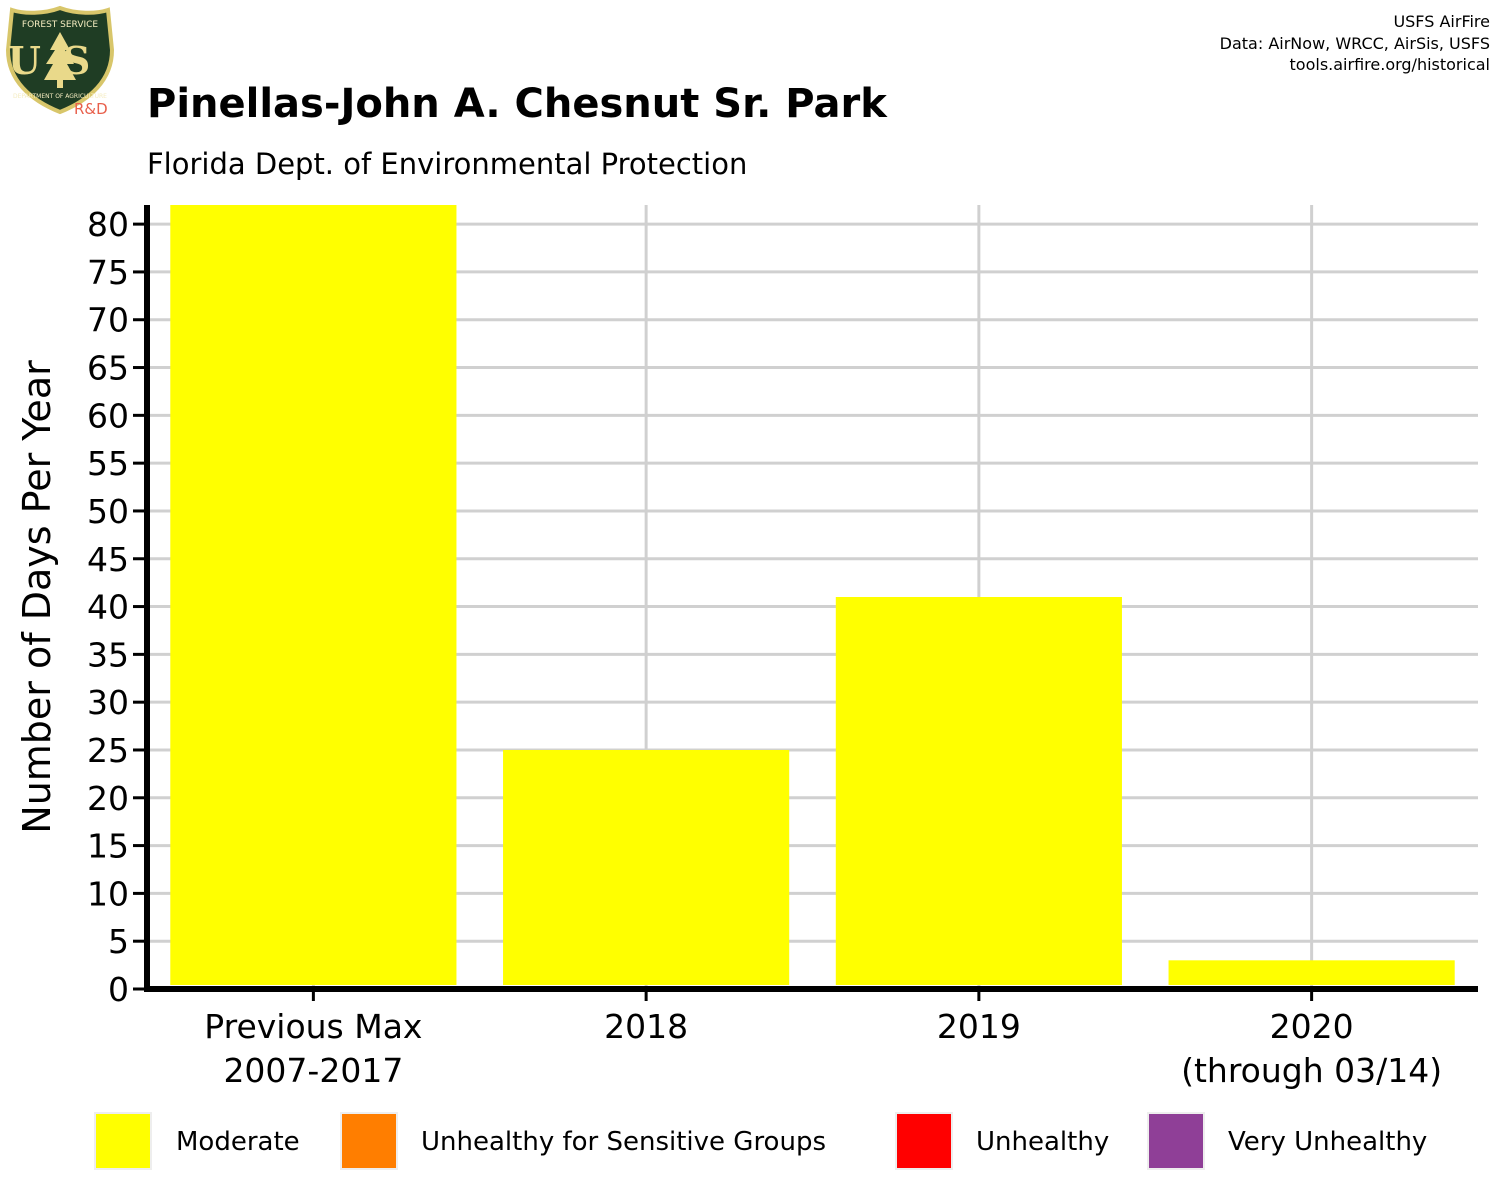 This screenshot has width=1500, height=1200. I want to click on logo-bottom-text: DEPARTMENT OF AGRICULTURE, so click(60, 96).